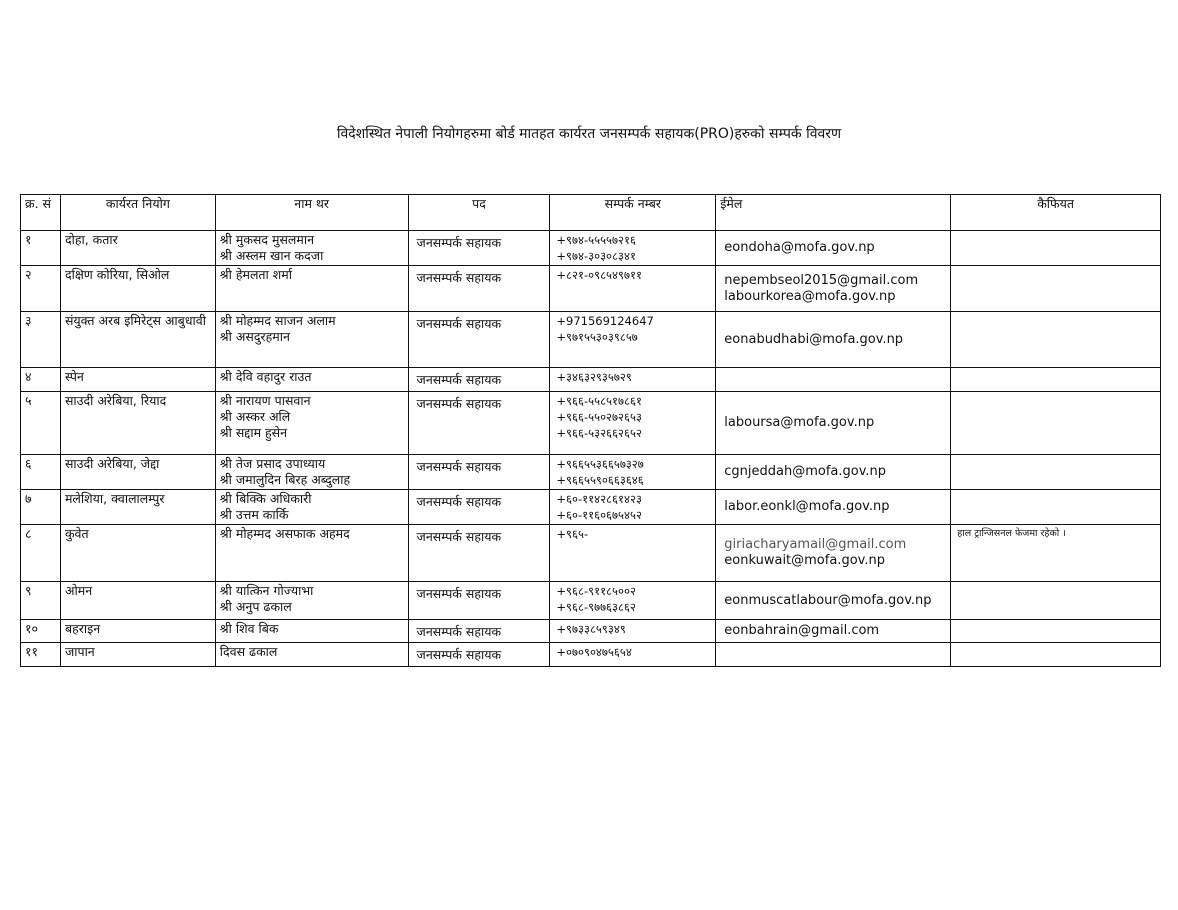  What do you see at coordinates (266, 590) in the screenshot?
I see `name: श्री यात्किन गोज्याभा` at bounding box center [266, 590].